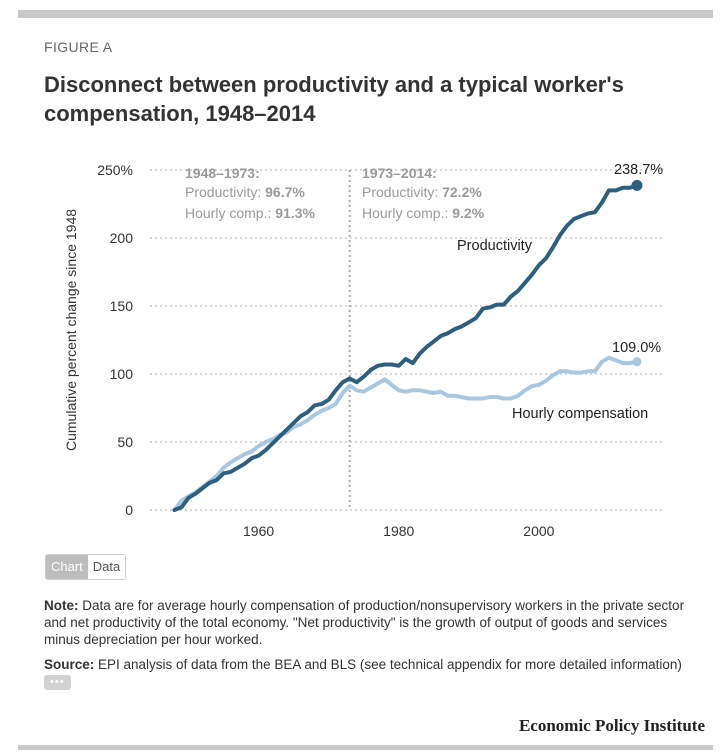 This screenshot has height=756, width=721. What do you see at coordinates (250, 213) in the screenshot?
I see `annotation-period1-comp: Hourly comp.: 91.3%` at bounding box center [250, 213].